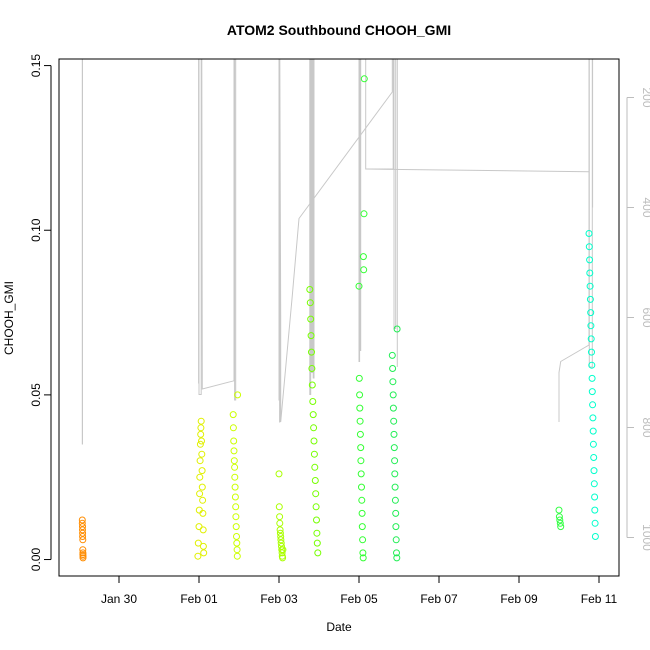  Describe the element at coordinates (40, 313) in the screenshot. I see `y-axis: 0.00 0.05 0.10 0.15` at that location.